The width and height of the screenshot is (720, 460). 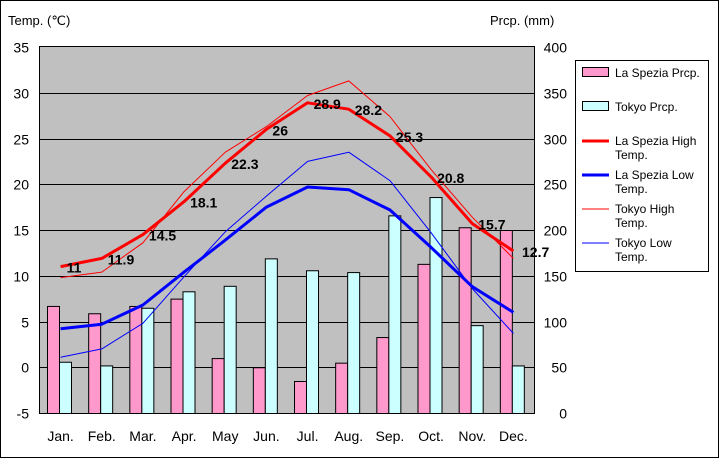 I want to click on y-right-tick-label: 350, so click(x=556, y=94).